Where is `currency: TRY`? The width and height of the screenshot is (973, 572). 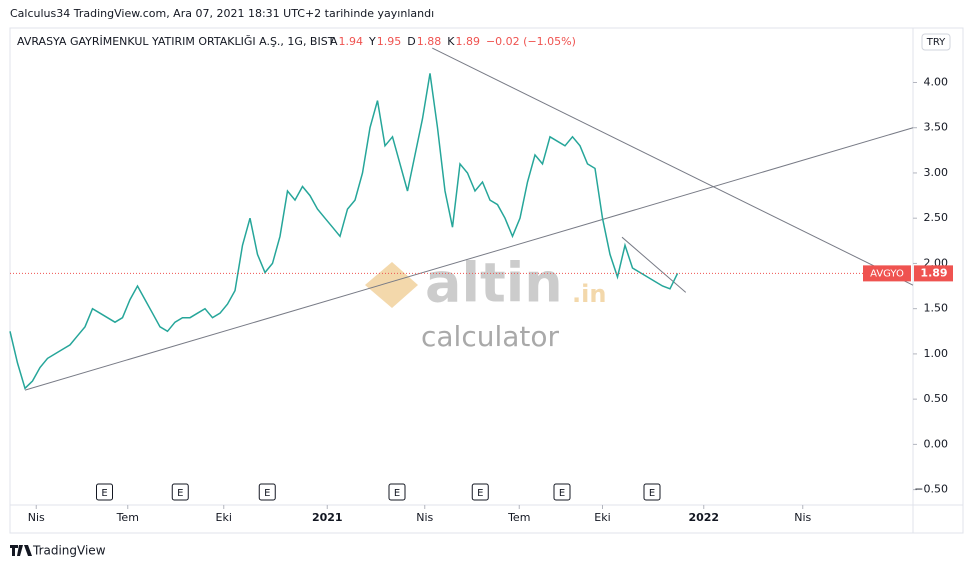 currency: TRY is located at coordinates (936, 42).